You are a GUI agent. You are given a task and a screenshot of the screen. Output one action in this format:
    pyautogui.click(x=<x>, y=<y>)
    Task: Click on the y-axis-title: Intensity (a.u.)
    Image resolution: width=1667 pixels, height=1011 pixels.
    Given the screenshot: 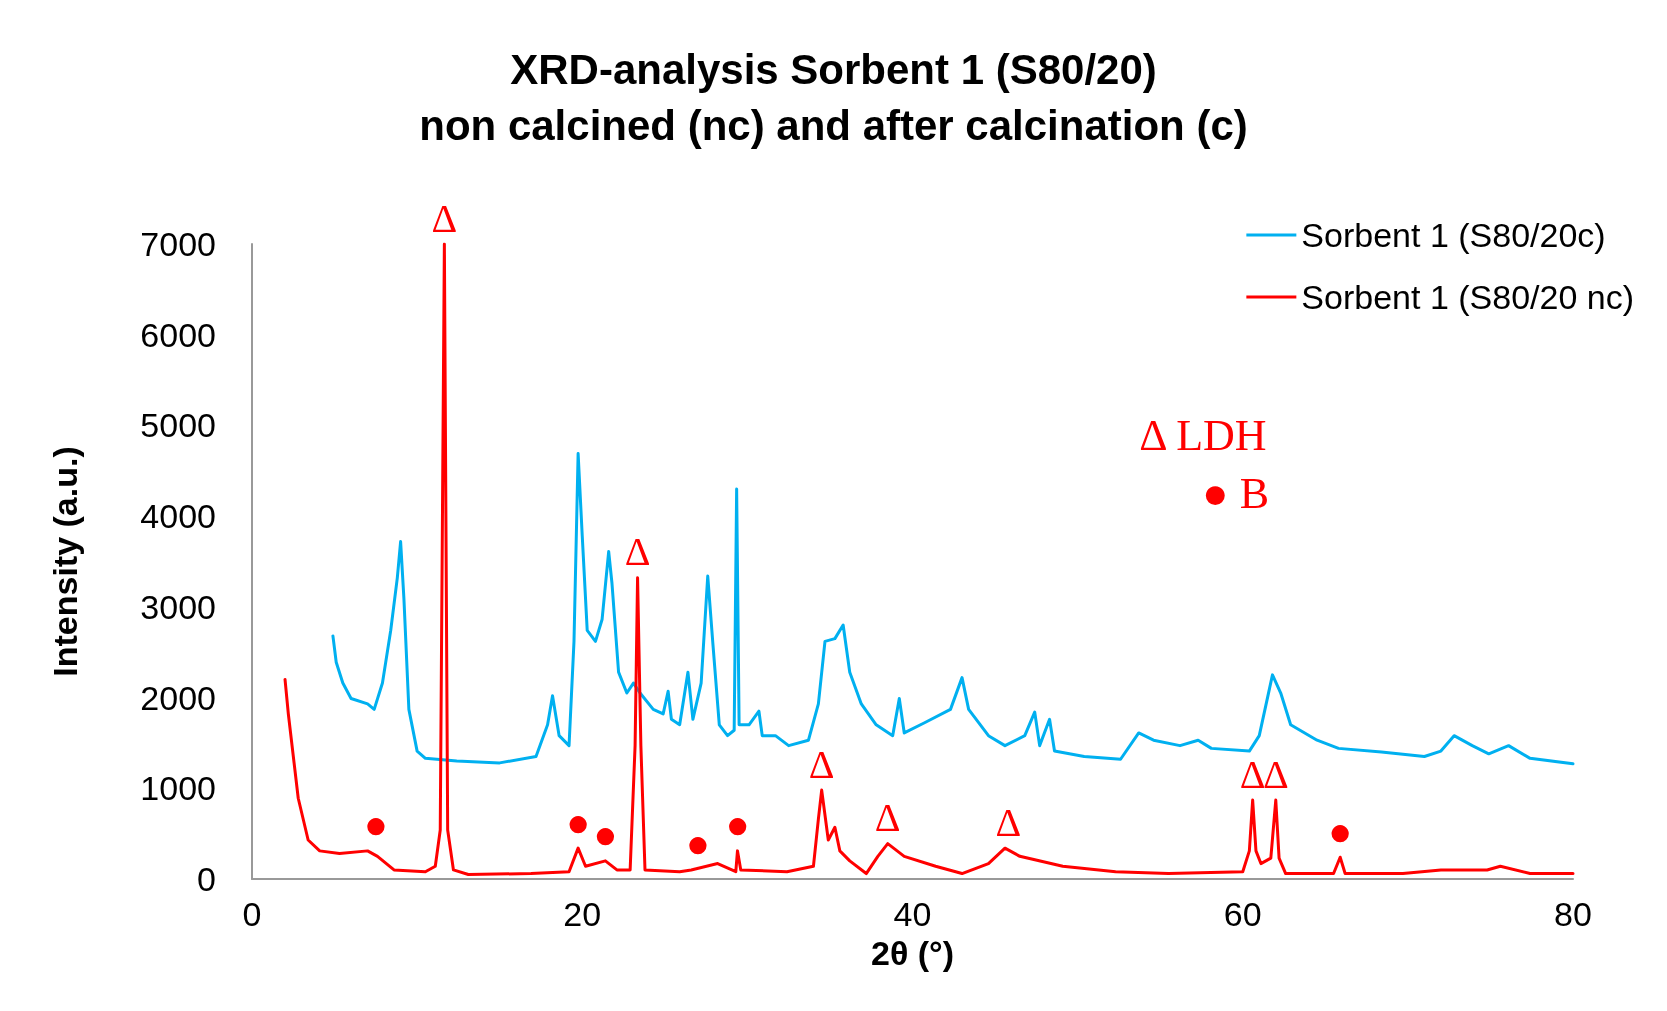 What is the action you would take?
    pyautogui.click(x=65, y=561)
    